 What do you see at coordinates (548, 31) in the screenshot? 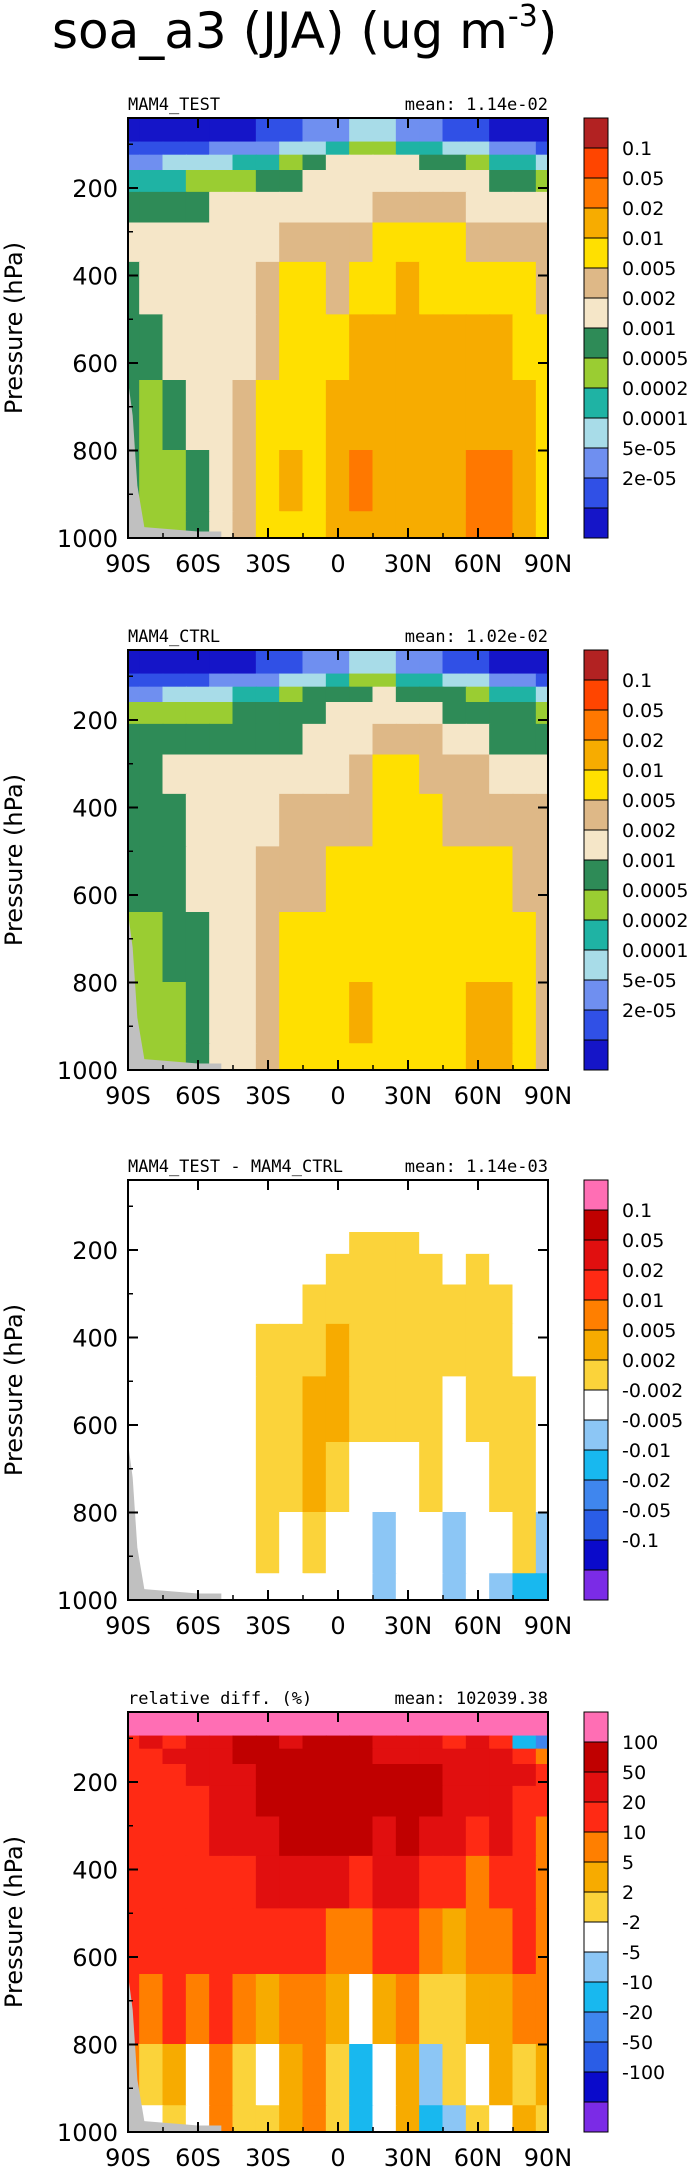
I see `figure-title-close: )` at bounding box center [548, 31].